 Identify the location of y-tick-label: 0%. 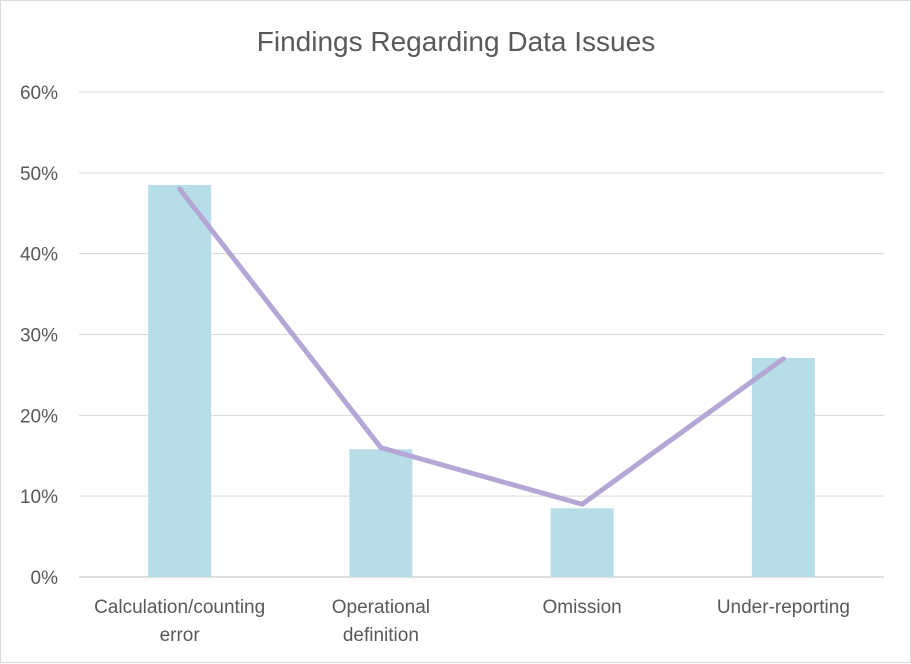
(45, 578).